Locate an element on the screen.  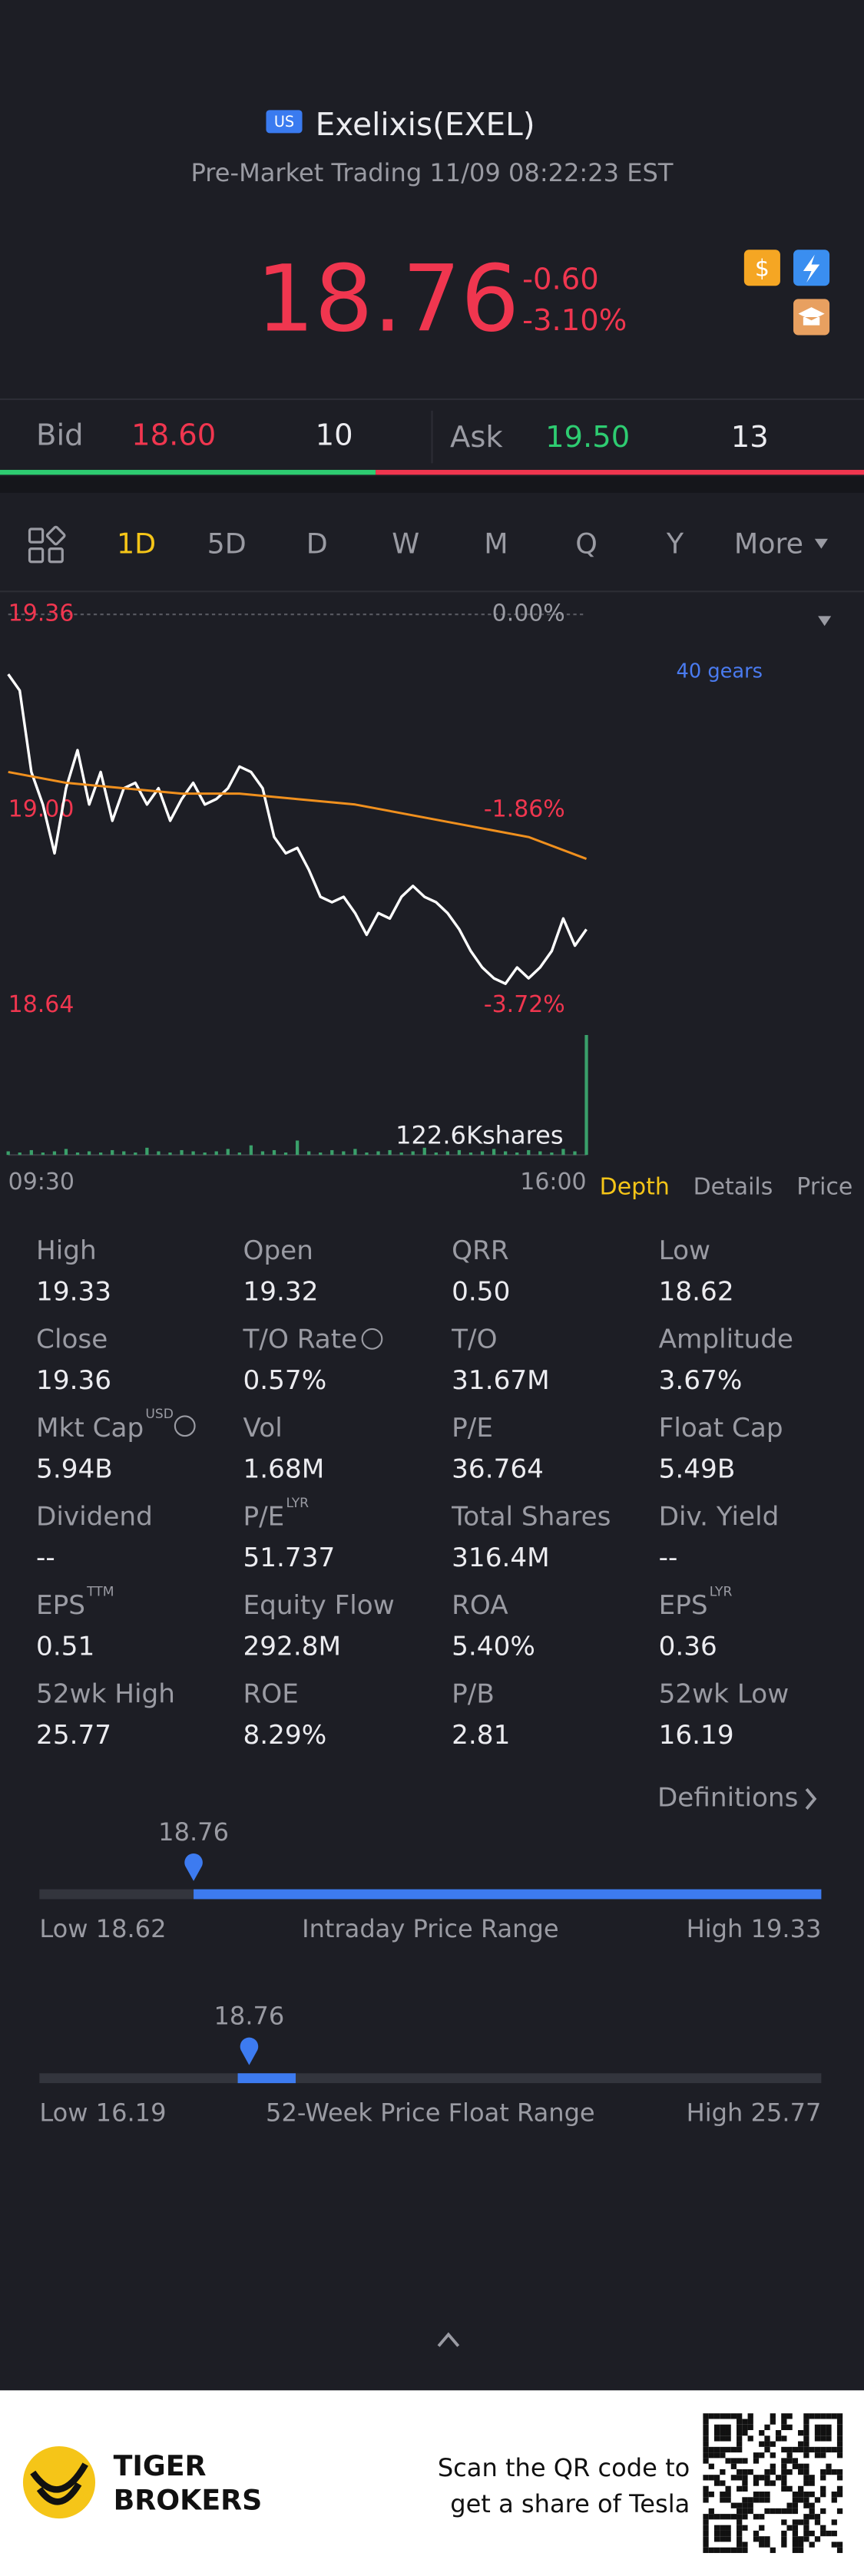
expand-caret is located at coordinates (448, 2339).